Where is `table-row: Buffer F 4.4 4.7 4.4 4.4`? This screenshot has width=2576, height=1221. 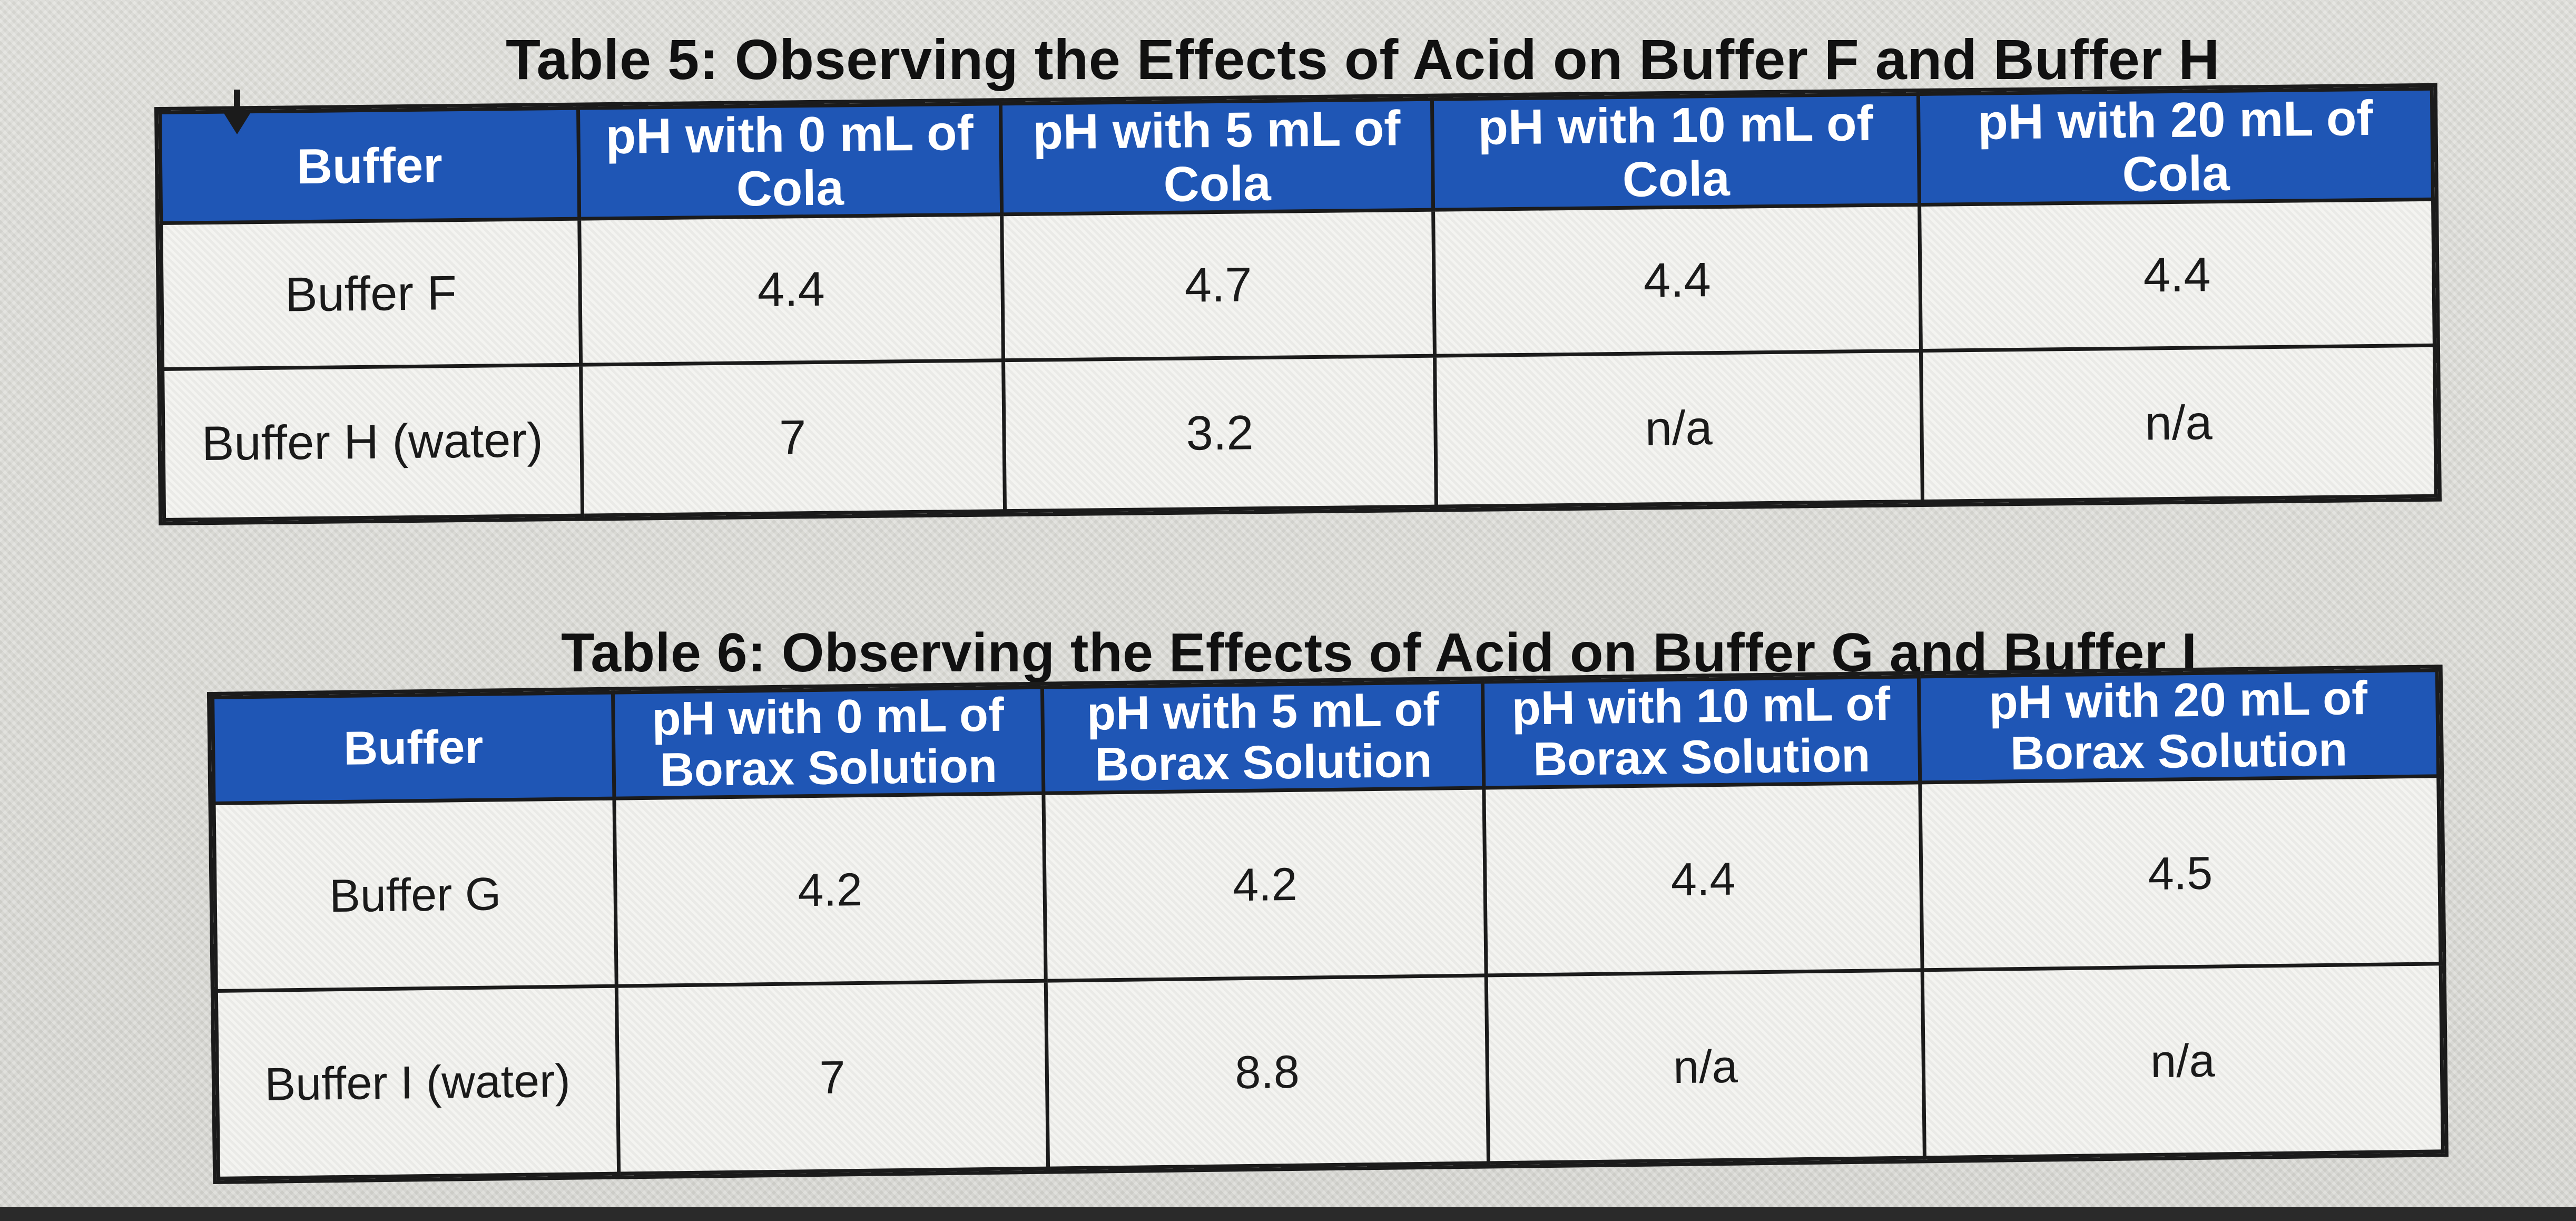 table-row: Buffer F 4.4 4.7 4.4 4.4 is located at coordinates (1298, 284).